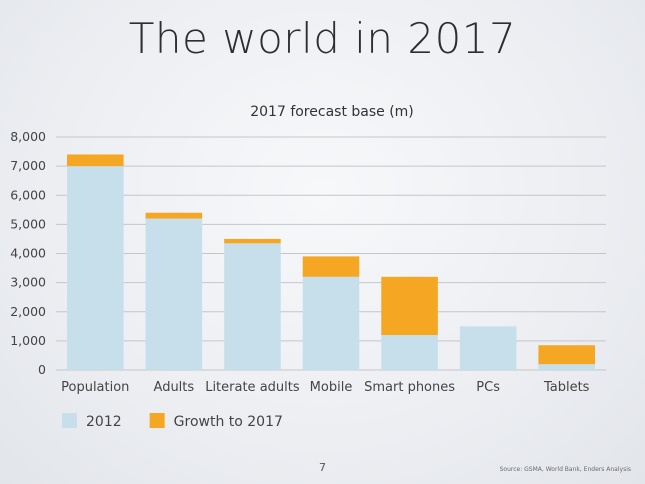 The width and height of the screenshot is (645, 484). I want to click on chart-title: 2017 forecast base (m), so click(332, 112).